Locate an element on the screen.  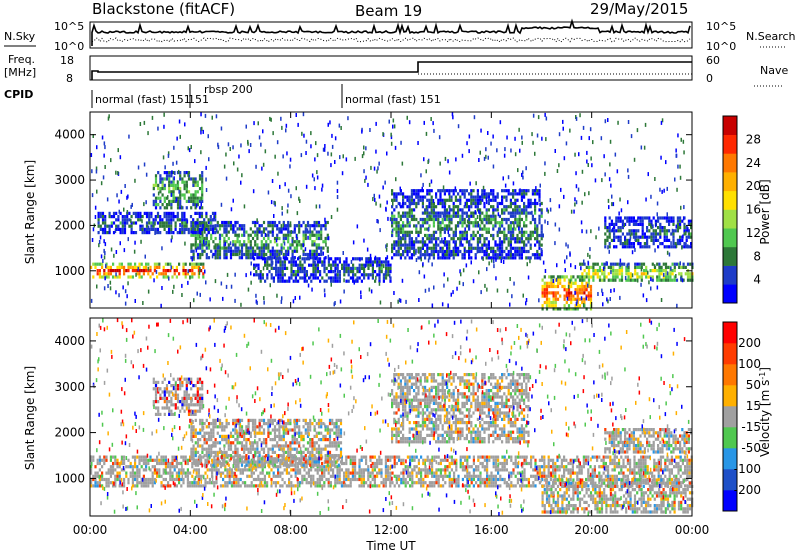
nsky-panel is located at coordinates (391, 35).